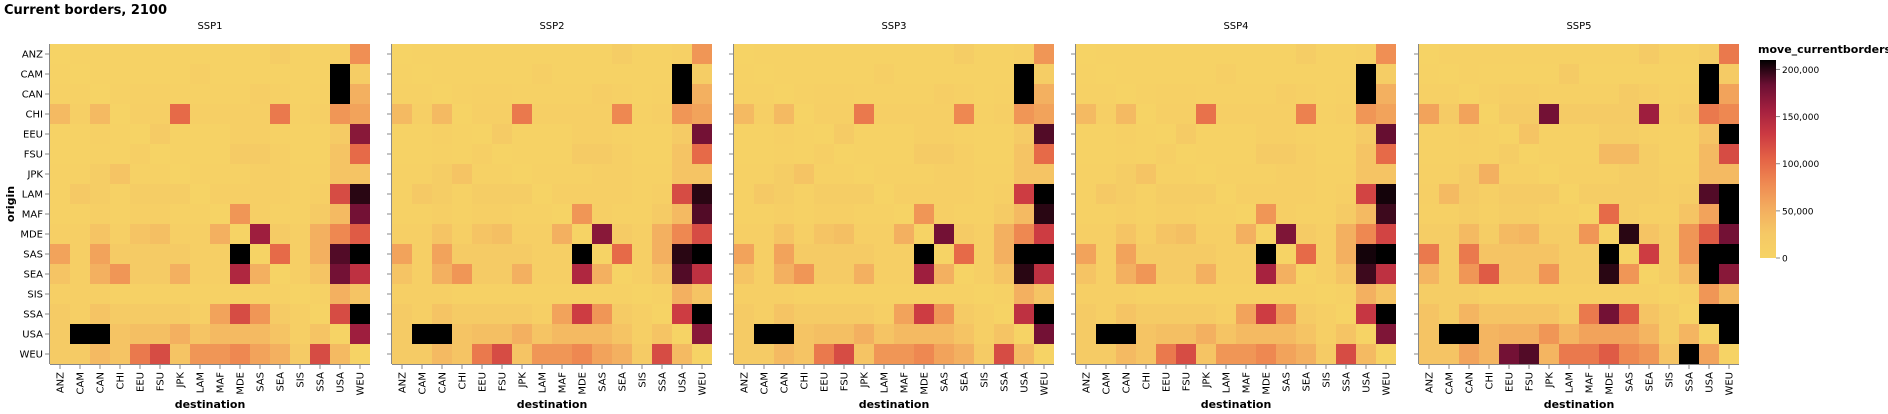  Describe the element at coordinates (1107, 383) in the screenshot. I see `x-tick-label: CAM` at that location.